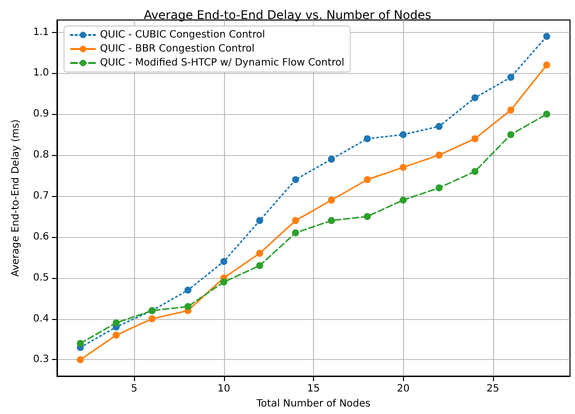  What do you see at coordinates (222, 63) in the screenshot?
I see `legend-label: QUIC - Modified S-HTCP w/ Dynamic Flow Control` at bounding box center [222, 63].